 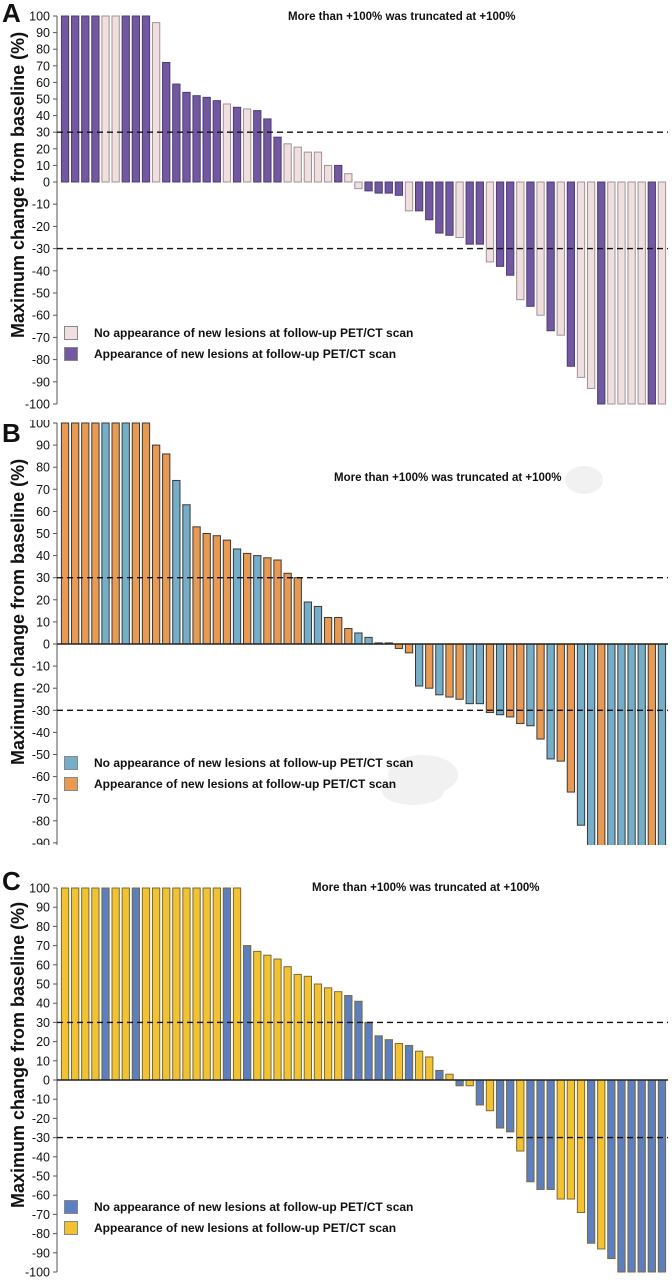 I want to click on y-tick-label: 50, so click(x=43, y=985).